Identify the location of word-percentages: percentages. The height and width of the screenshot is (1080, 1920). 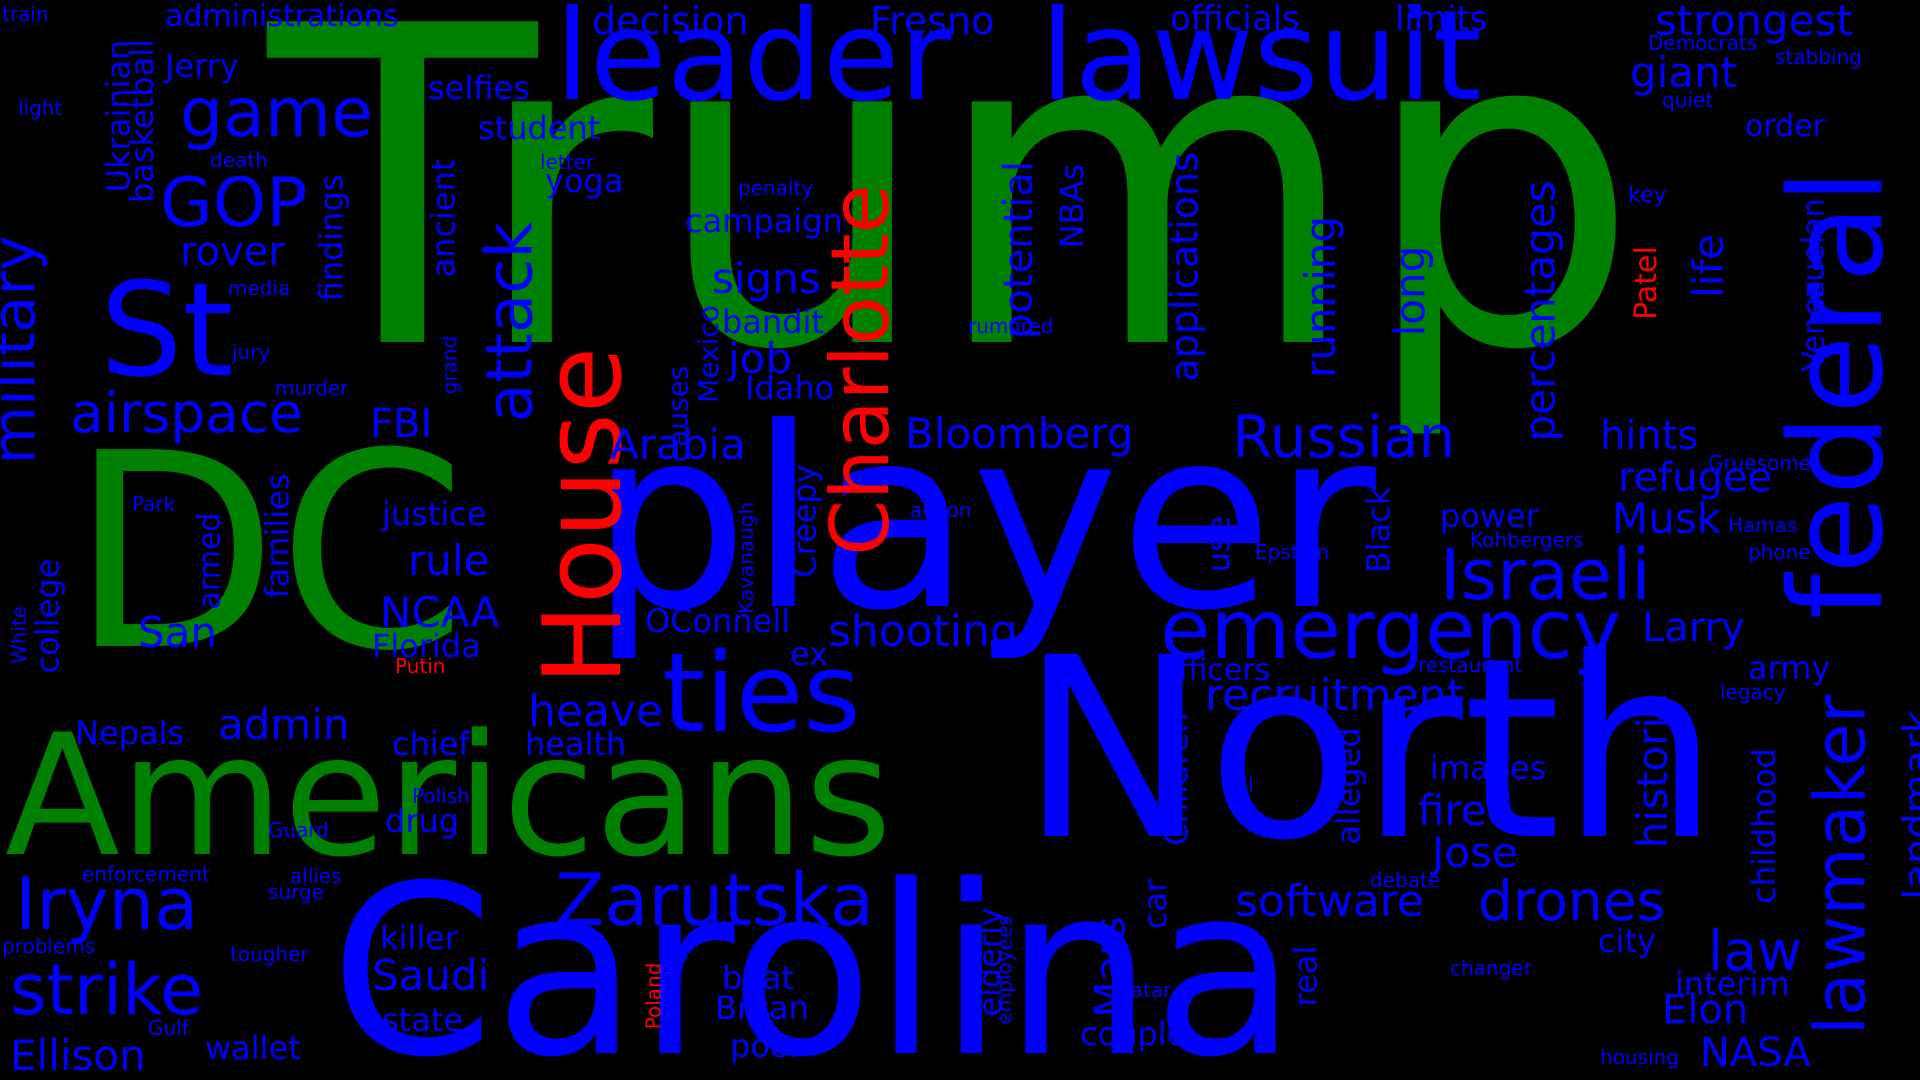
(1540, 311).